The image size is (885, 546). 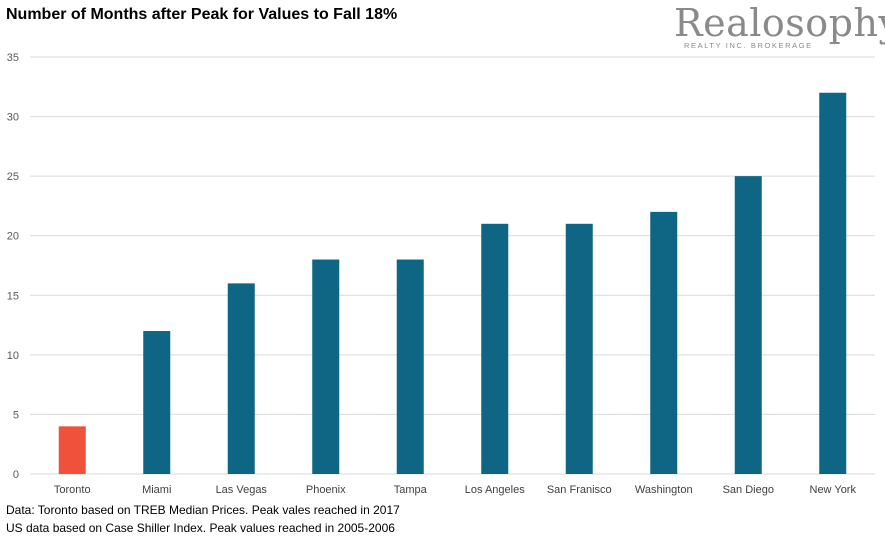 What do you see at coordinates (16, 475) in the screenshot?
I see `y-tick-label: 0` at bounding box center [16, 475].